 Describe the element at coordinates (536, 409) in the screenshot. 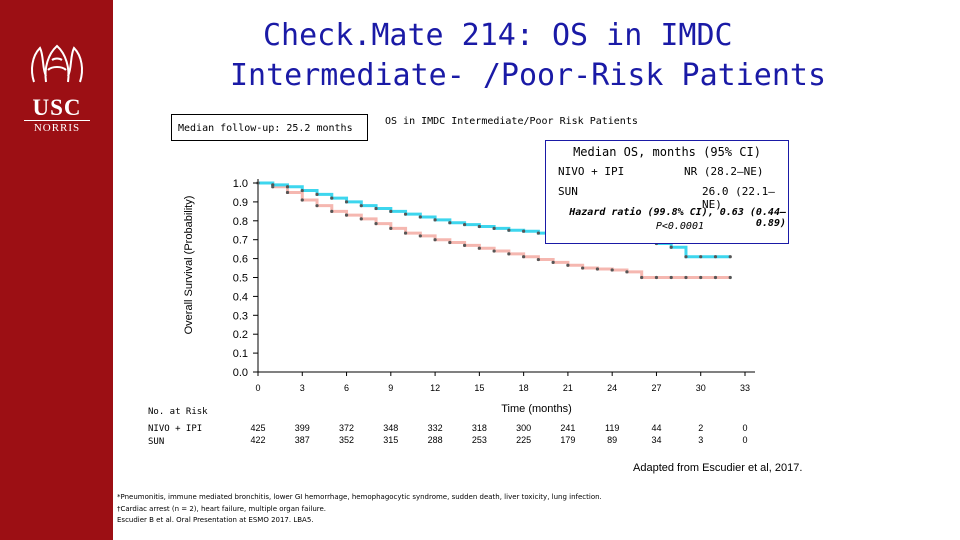

I see `x-axis-label: Time (months)` at that location.